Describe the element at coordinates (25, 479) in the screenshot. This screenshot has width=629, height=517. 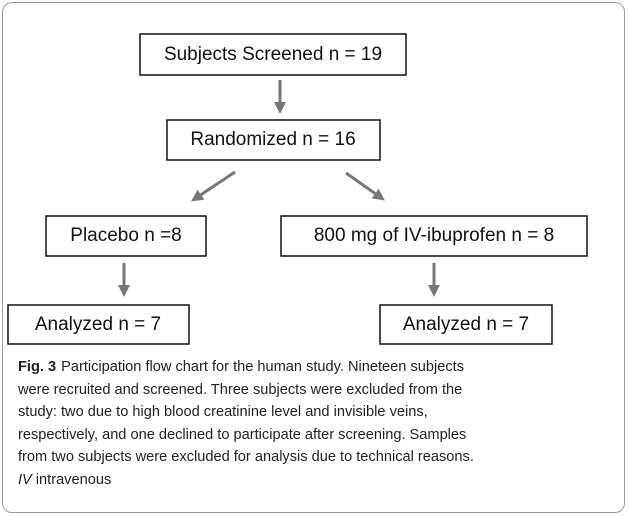
I see `abbreviation: IV` at that location.